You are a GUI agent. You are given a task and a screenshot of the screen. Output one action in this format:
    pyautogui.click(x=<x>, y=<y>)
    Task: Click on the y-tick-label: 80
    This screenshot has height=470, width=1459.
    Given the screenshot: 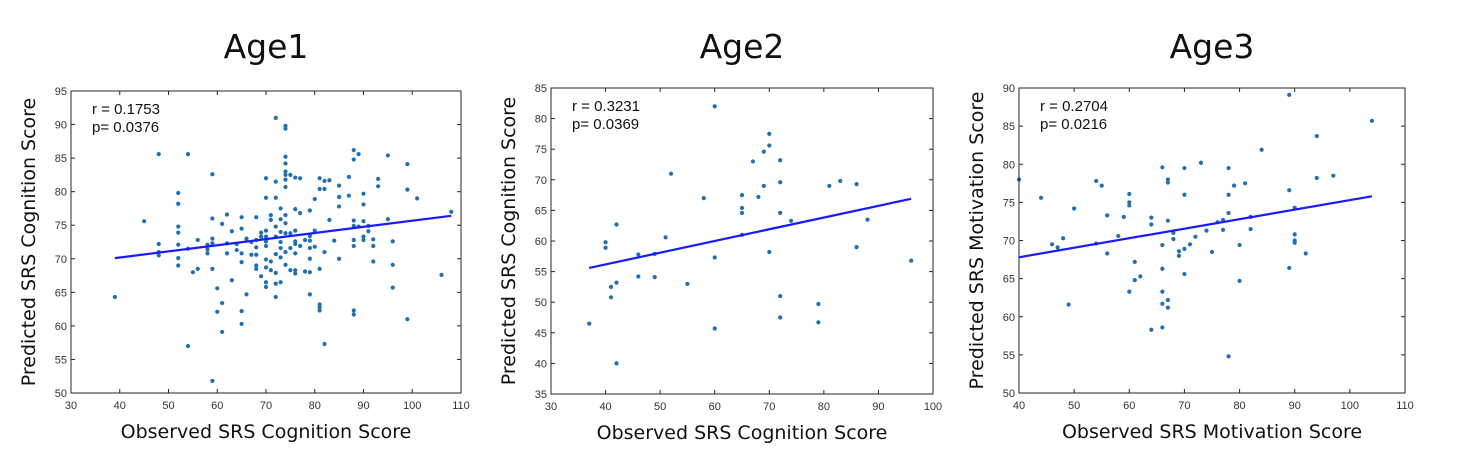 What is the action you would take?
    pyautogui.click(x=1009, y=165)
    